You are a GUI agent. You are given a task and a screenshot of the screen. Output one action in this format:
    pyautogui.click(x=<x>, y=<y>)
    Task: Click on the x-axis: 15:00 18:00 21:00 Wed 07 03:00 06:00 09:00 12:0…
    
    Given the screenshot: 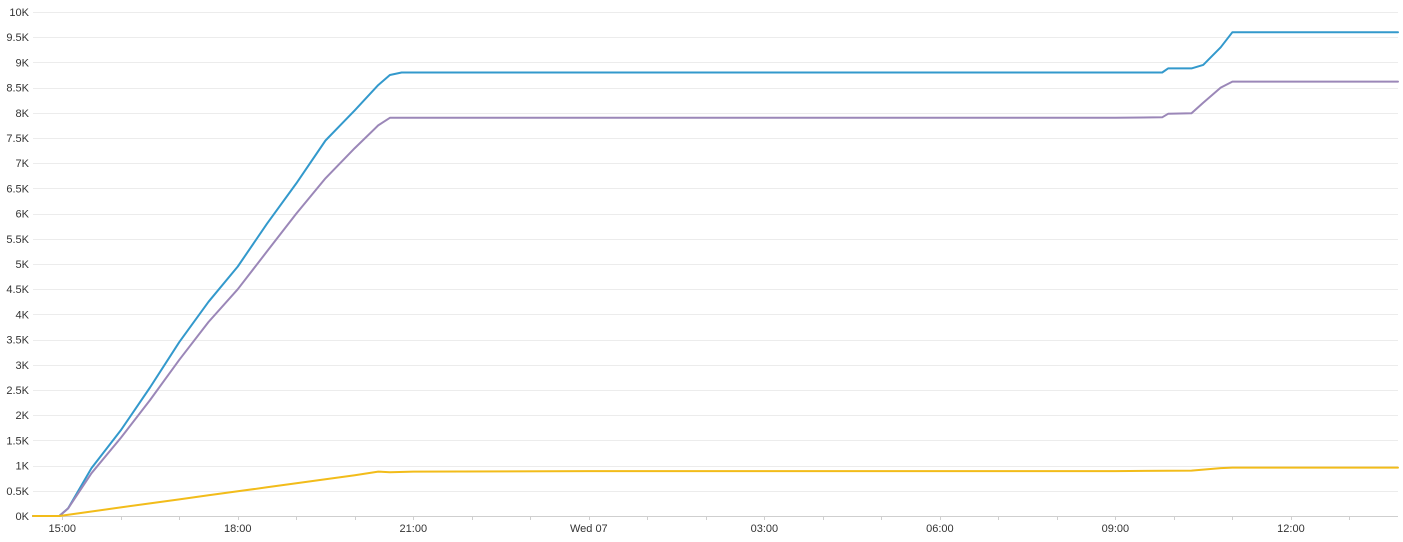 What is the action you would take?
    pyautogui.click(x=715, y=525)
    